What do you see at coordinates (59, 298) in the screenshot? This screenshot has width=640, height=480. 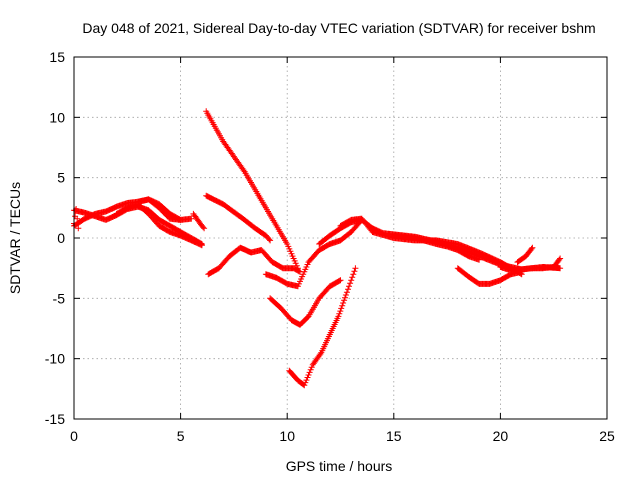 I see `y-tick-label: -5` at bounding box center [59, 298].